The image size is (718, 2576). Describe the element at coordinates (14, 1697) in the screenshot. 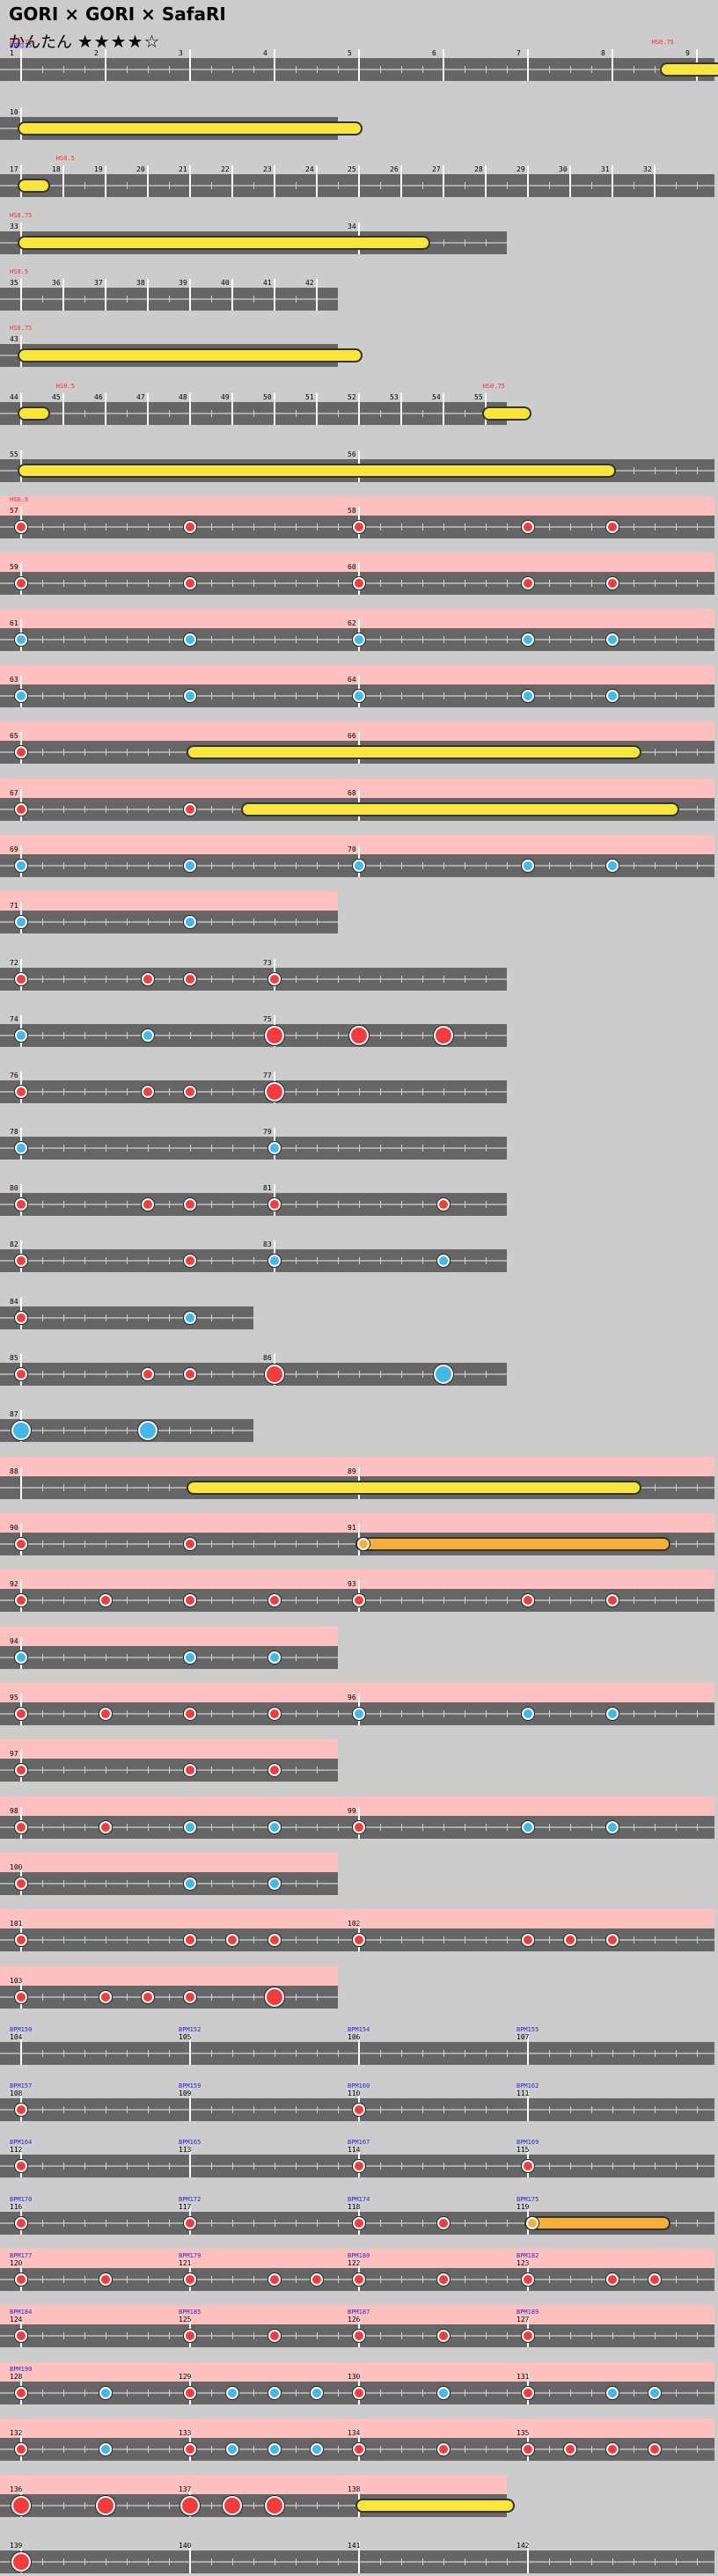

I see `measure-number: 95` at that location.